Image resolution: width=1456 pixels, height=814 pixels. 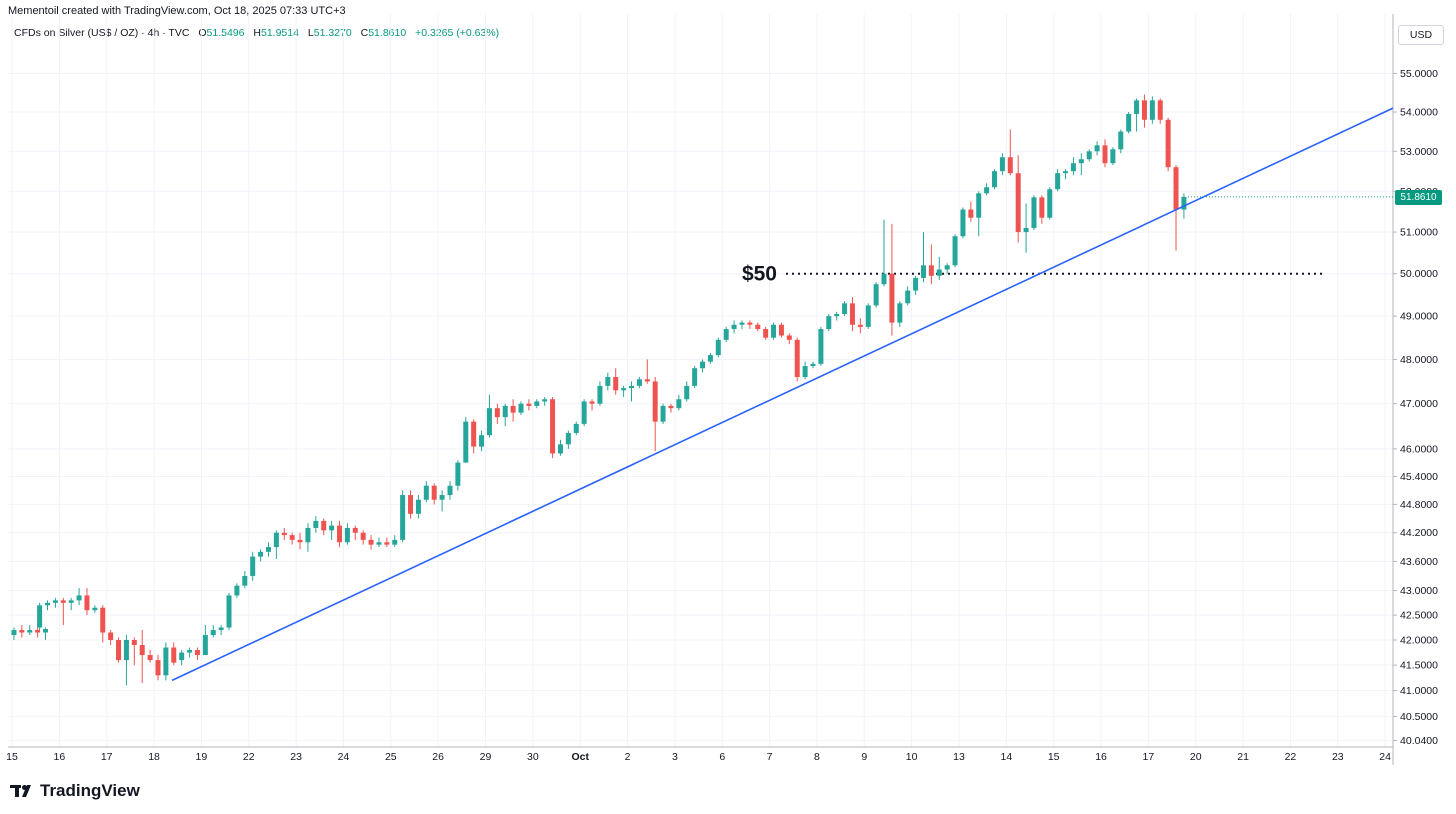 I want to click on price-axis-label: 40.0400, so click(x=1419, y=741).